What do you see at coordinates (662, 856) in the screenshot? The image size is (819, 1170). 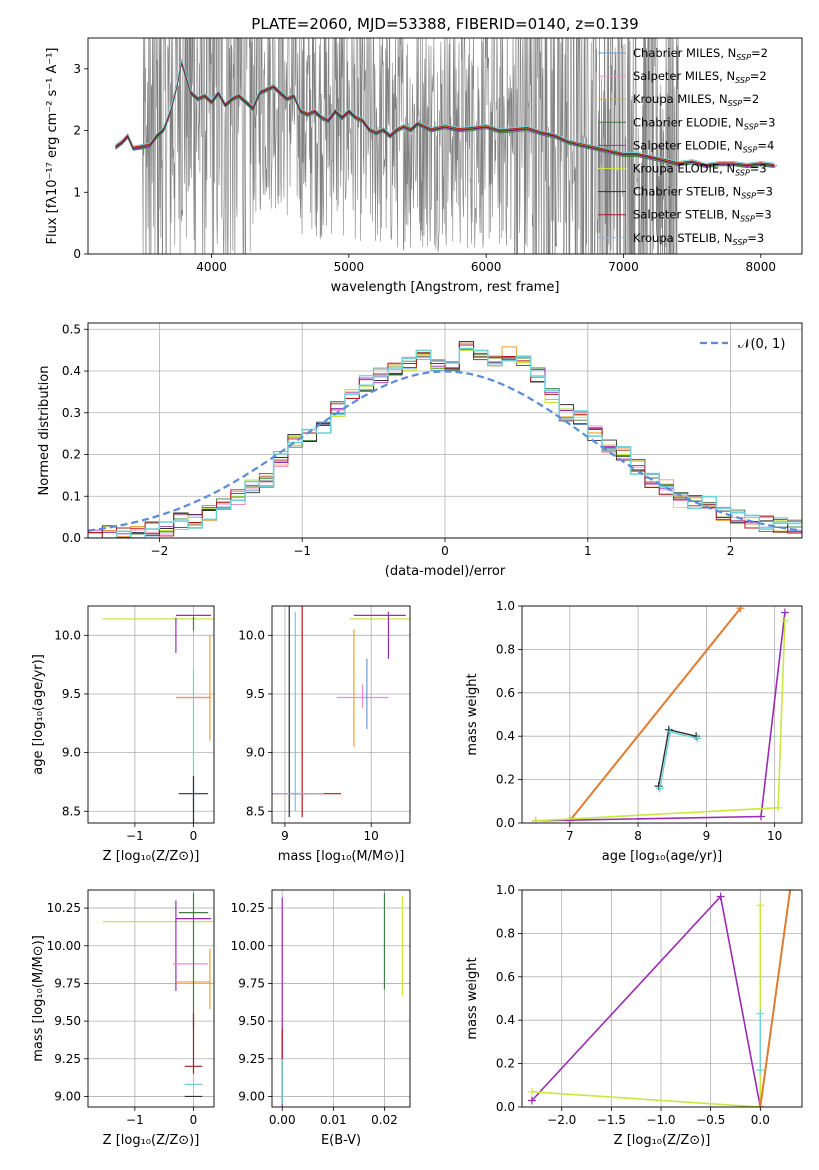 I see `x-axis-label: age [log₁₀(age/yr)]` at bounding box center [662, 856].